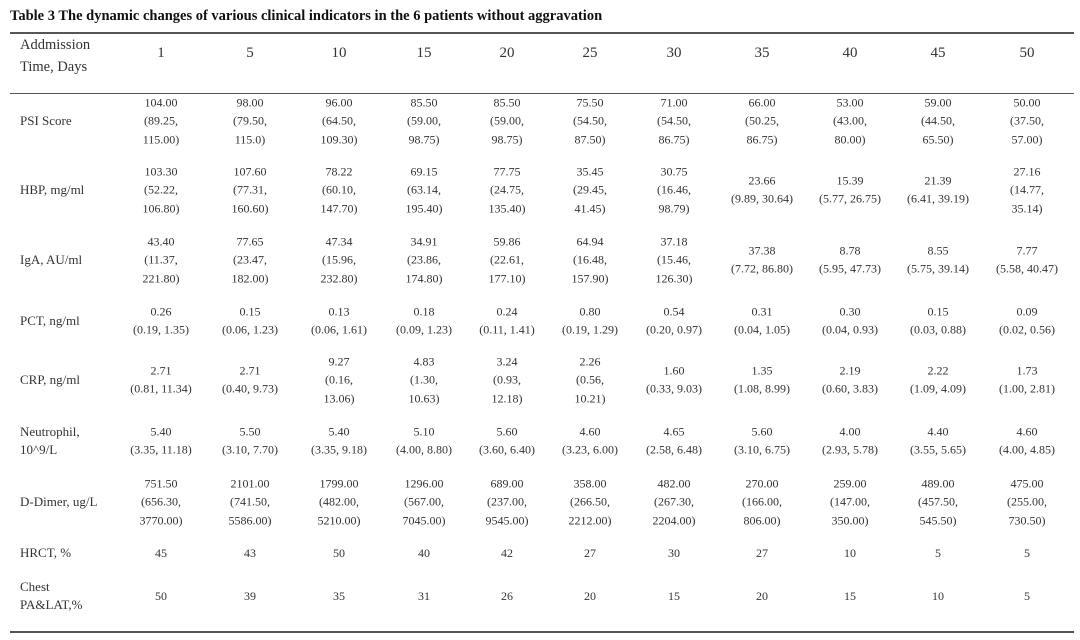 This screenshot has width=1080, height=640. I want to click on header-label-line-2: Time, Days, so click(54, 67).